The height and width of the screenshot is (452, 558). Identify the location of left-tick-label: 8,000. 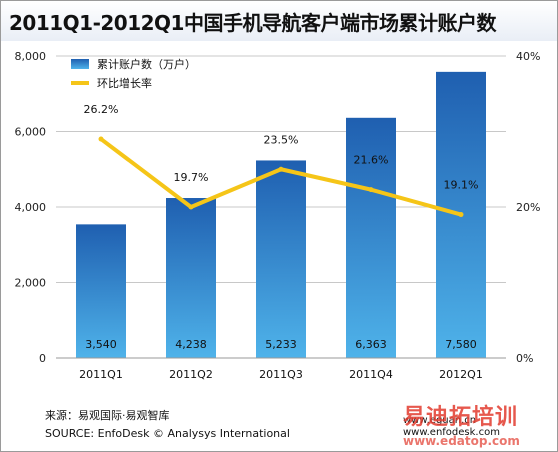
(31, 56).